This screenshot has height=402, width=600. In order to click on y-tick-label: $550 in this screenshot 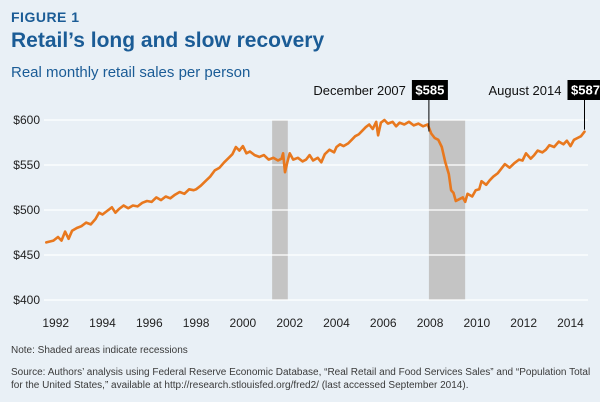, I will do `click(26, 165)`.